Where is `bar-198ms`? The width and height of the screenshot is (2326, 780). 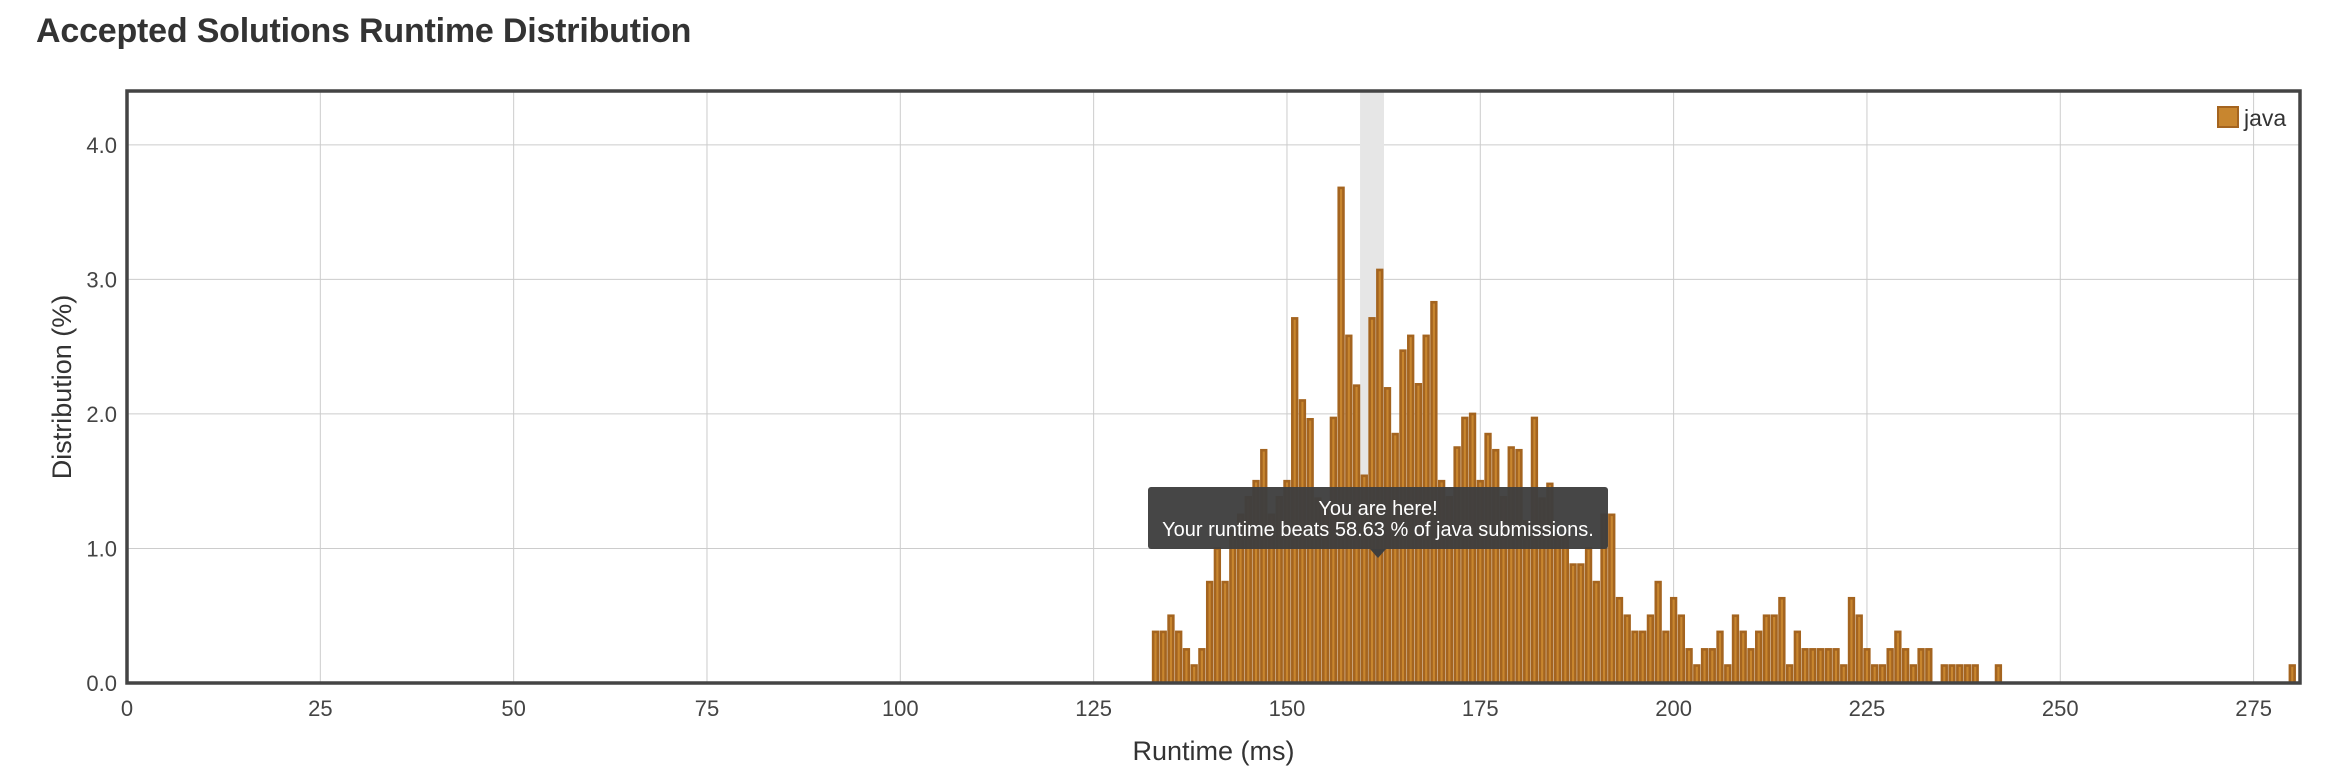
bar-198ms is located at coordinates (1658, 632).